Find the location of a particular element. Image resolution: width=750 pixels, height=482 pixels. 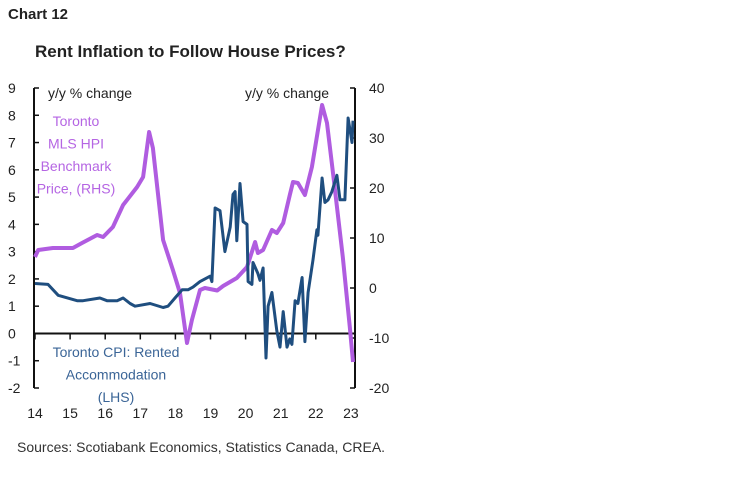

right-axis-unit-label: y/y % change is located at coordinates (287, 93).